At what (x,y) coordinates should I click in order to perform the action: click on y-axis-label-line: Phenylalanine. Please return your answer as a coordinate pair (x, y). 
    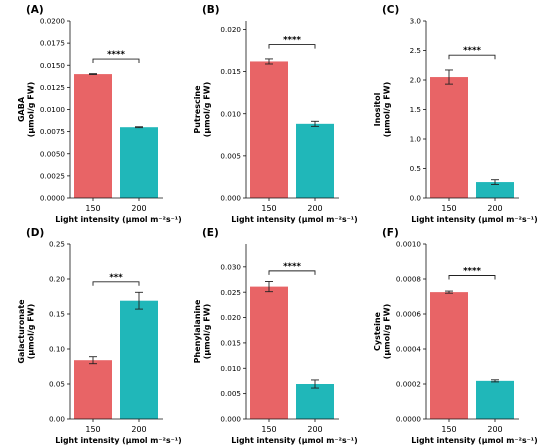
    Looking at the image, I should click on (197, 331).